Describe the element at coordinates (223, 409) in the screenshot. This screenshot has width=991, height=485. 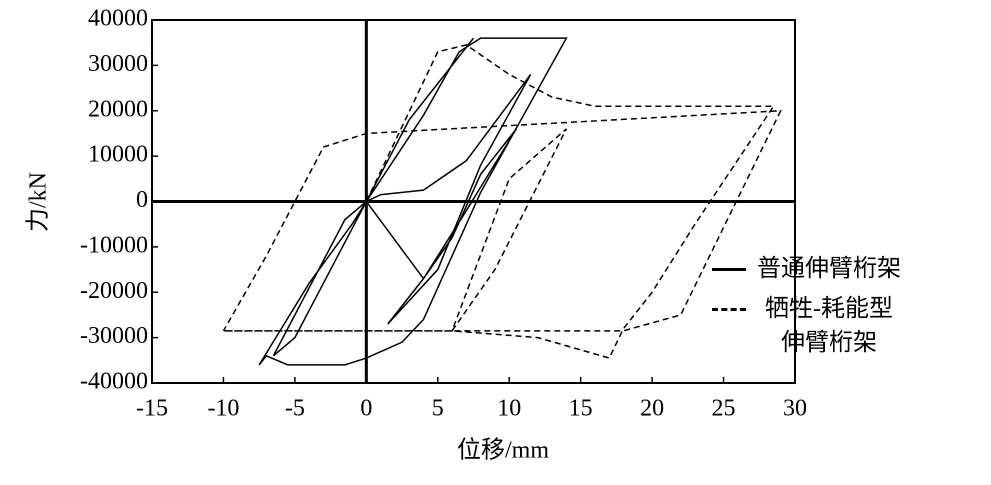
I see `x-tick-label: -10` at that location.